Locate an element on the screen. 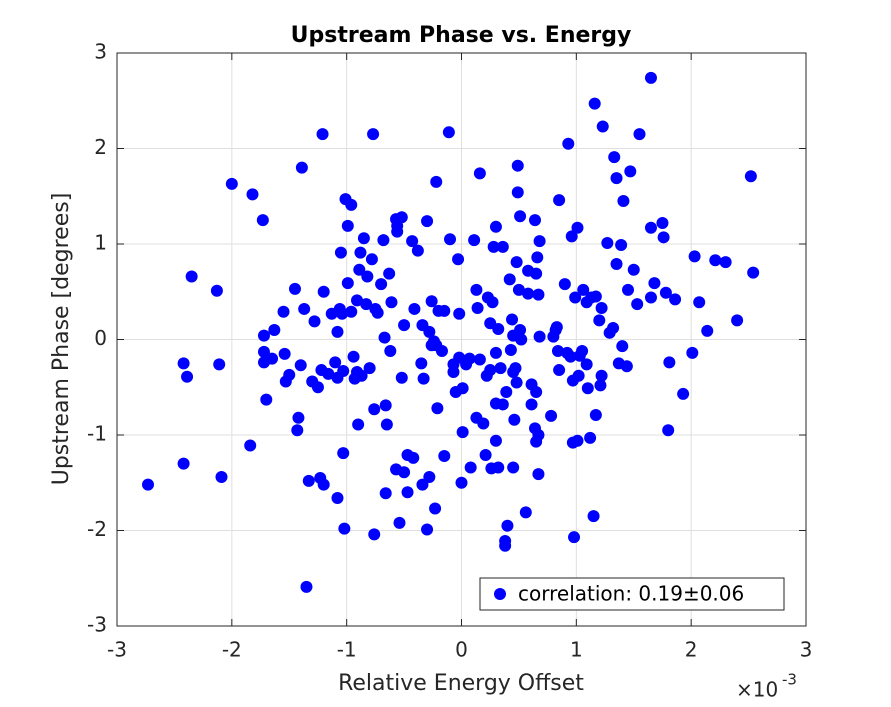 This screenshot has height=707, width=891. chart-title: Upstream Phase vs. Energy is located at coordinates (461, 35).